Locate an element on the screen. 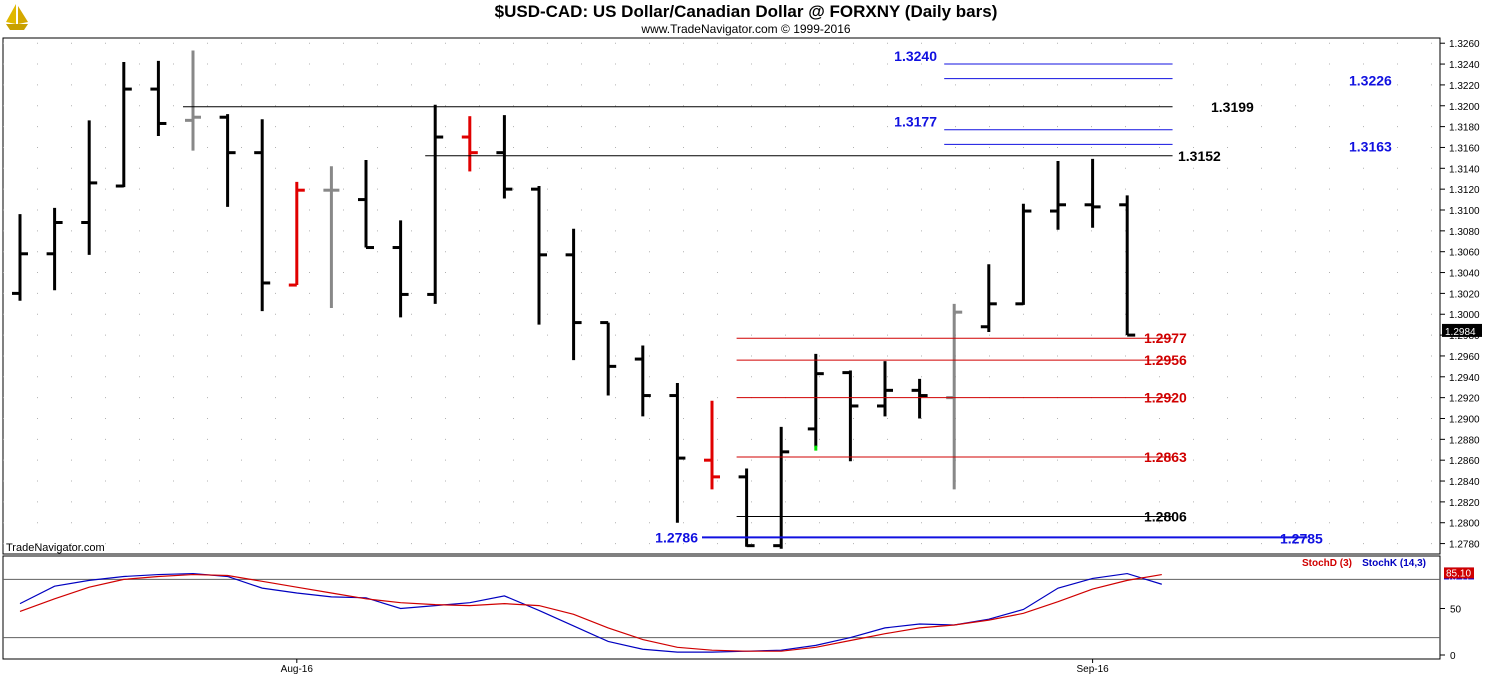 Image resolution: width=1492 pixels, height=678 pixels. price-tick-label: 1.3160 is located at coordinates (1464, 148).